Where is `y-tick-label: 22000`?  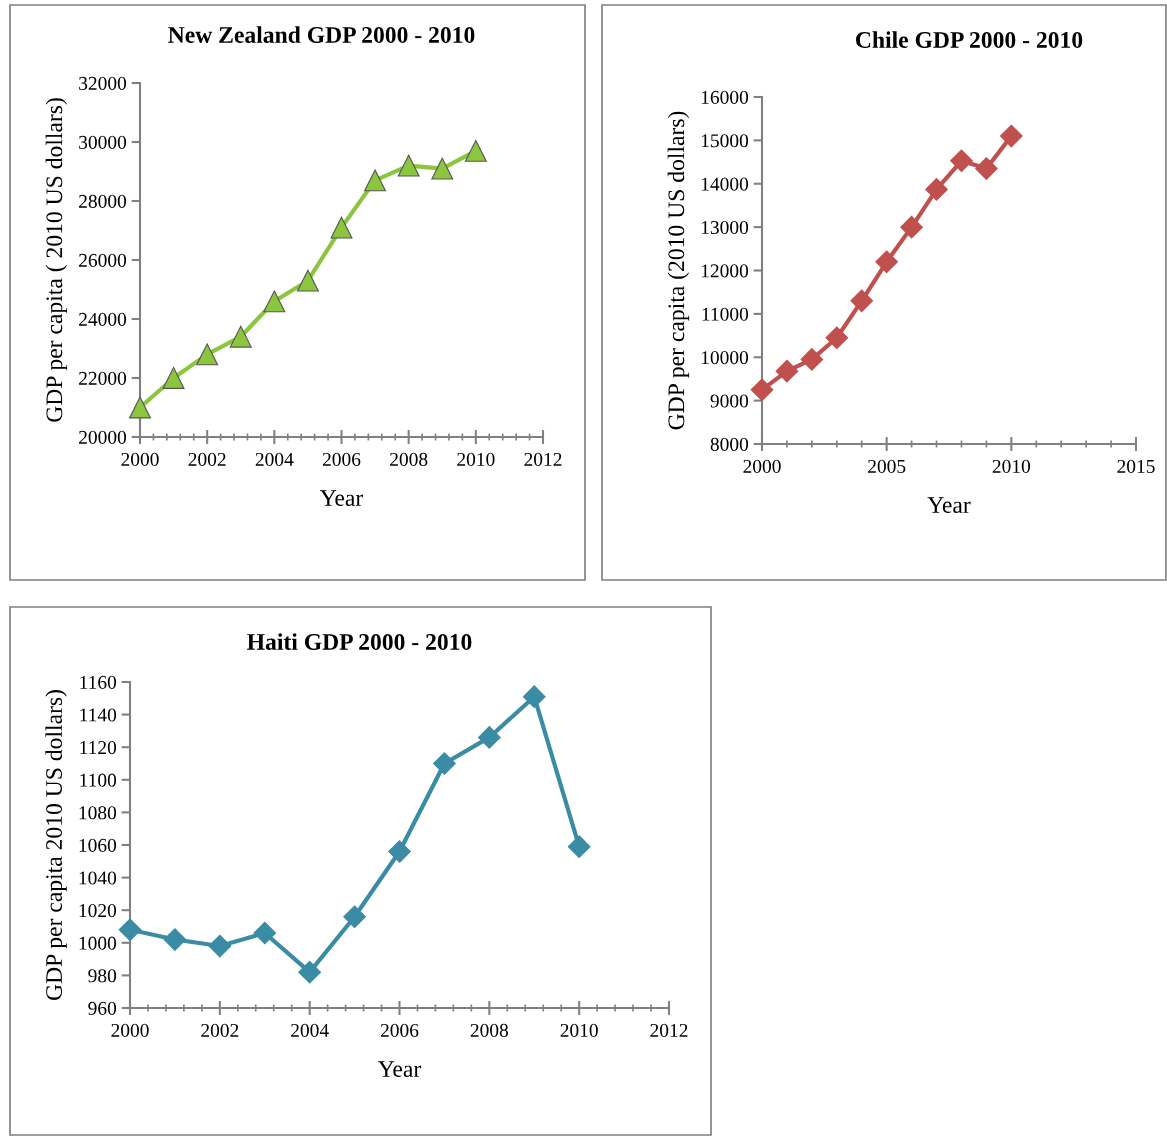 y-tick-label: 22000 is located at coordinates (103, 378).